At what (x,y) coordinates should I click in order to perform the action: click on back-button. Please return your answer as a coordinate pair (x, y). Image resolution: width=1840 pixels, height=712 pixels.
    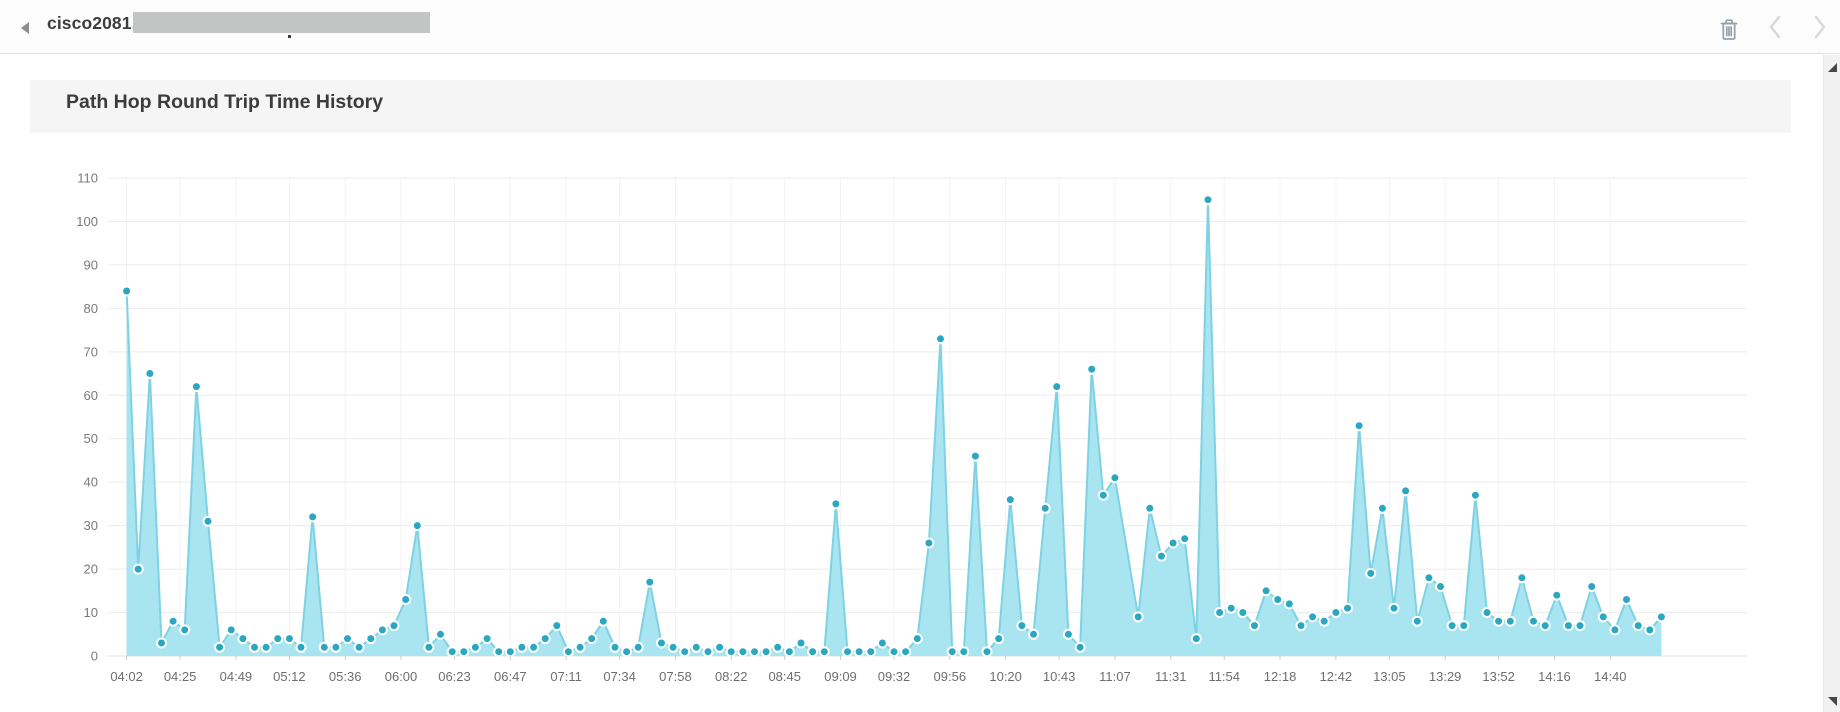
    Looking at the image, I should click on (25, 26).